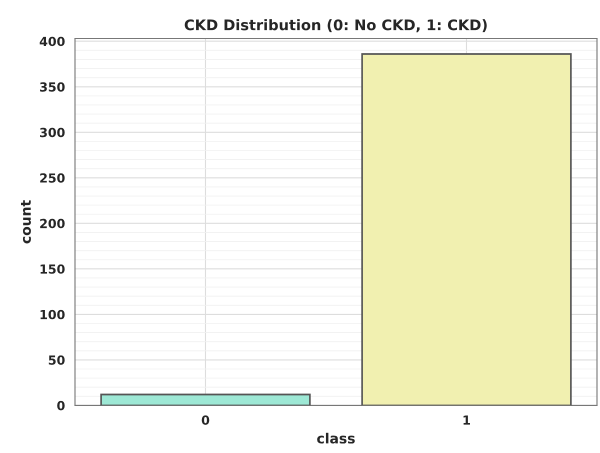 The width and height of the screenshot is (600, 453). I want to click on y-tick-label: 400, so click(52, 41).